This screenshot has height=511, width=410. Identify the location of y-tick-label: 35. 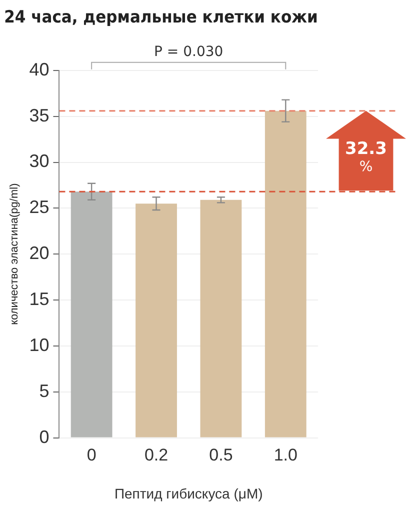
(39, 115).